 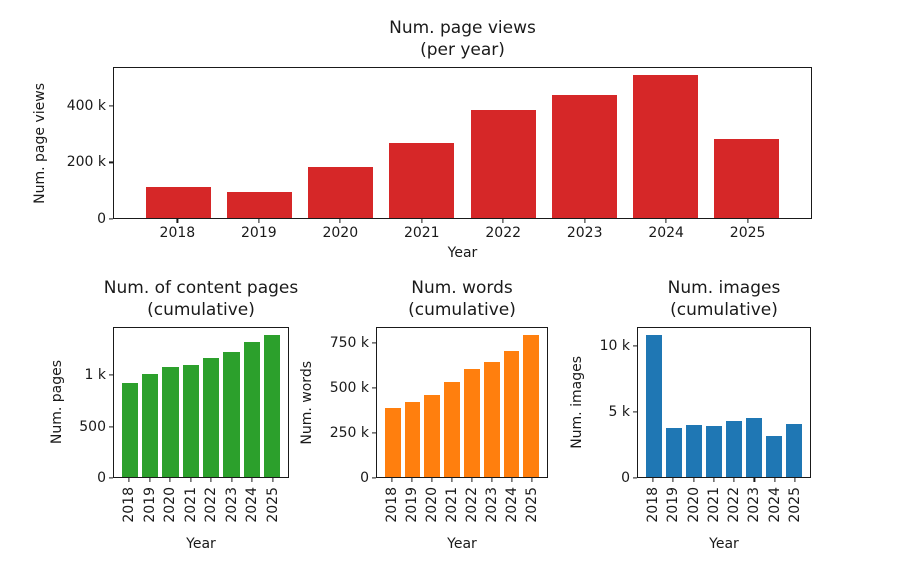 I want to click on chart-title-line2: (cumulative), so click(x=201, y=309).